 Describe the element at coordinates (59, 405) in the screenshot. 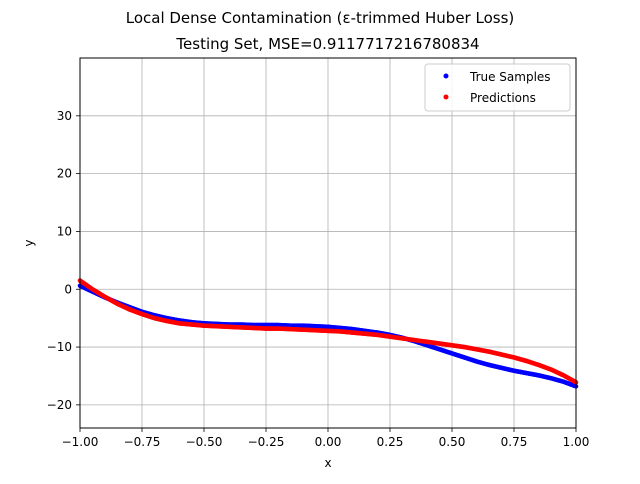

I see `y-tick-label: −20` at that location.